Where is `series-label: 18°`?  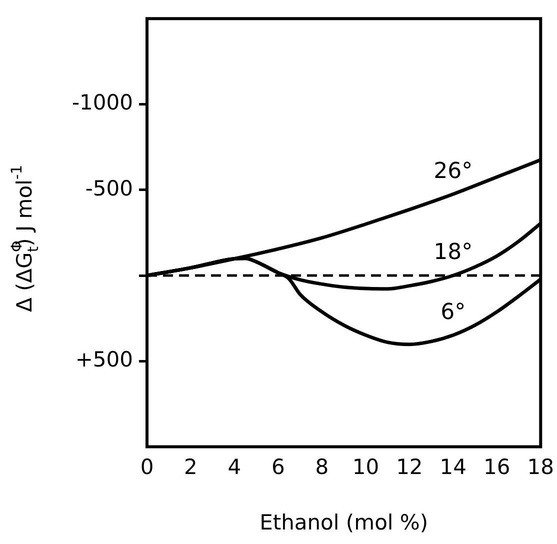
series-label: 18° is located at coordinates (453, 253).